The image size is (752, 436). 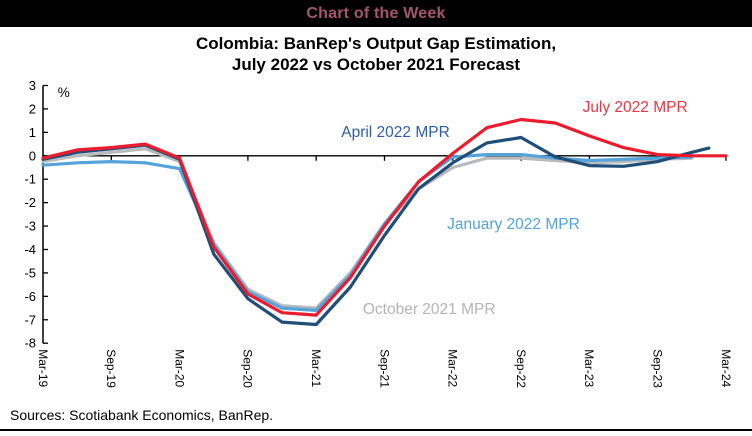 What do you see at coordinates (32, 132) in the screenshot?
I see `y-tick-label: 1` at bounding box center [32, 132].